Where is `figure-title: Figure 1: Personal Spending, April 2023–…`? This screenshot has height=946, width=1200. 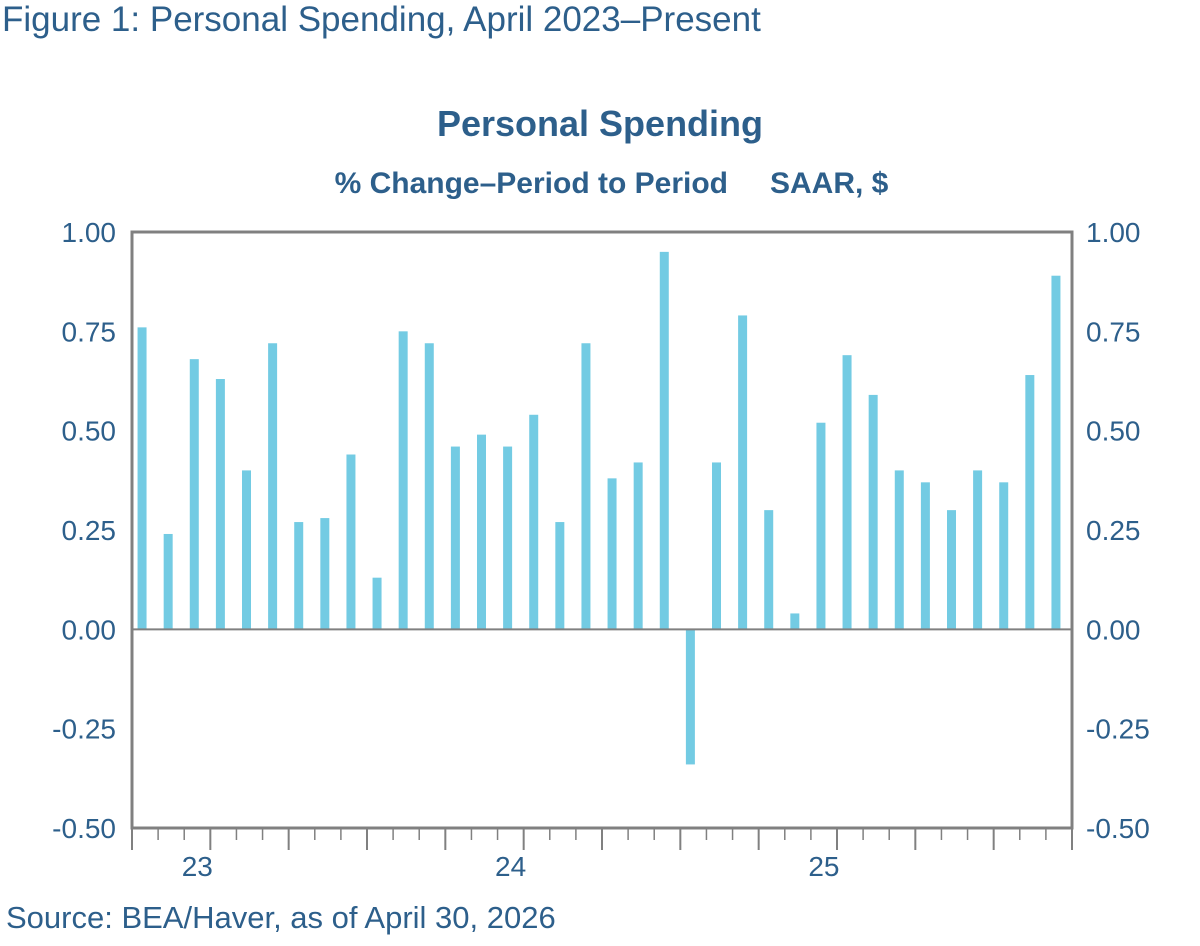 figure-title: Figure 1: Personal Spending, April 2023–… is located at coordinates (381, 19).